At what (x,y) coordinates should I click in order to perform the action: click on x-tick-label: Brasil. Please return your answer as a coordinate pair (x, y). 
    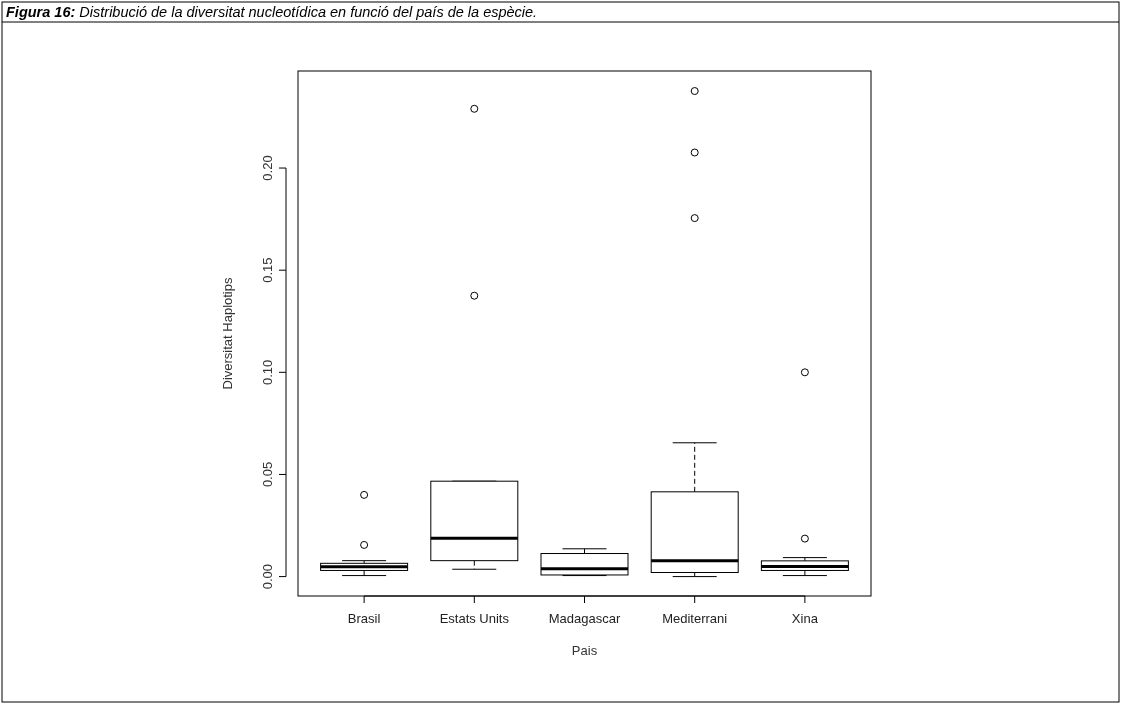
    Looking at the image, I should click on (364, 618).